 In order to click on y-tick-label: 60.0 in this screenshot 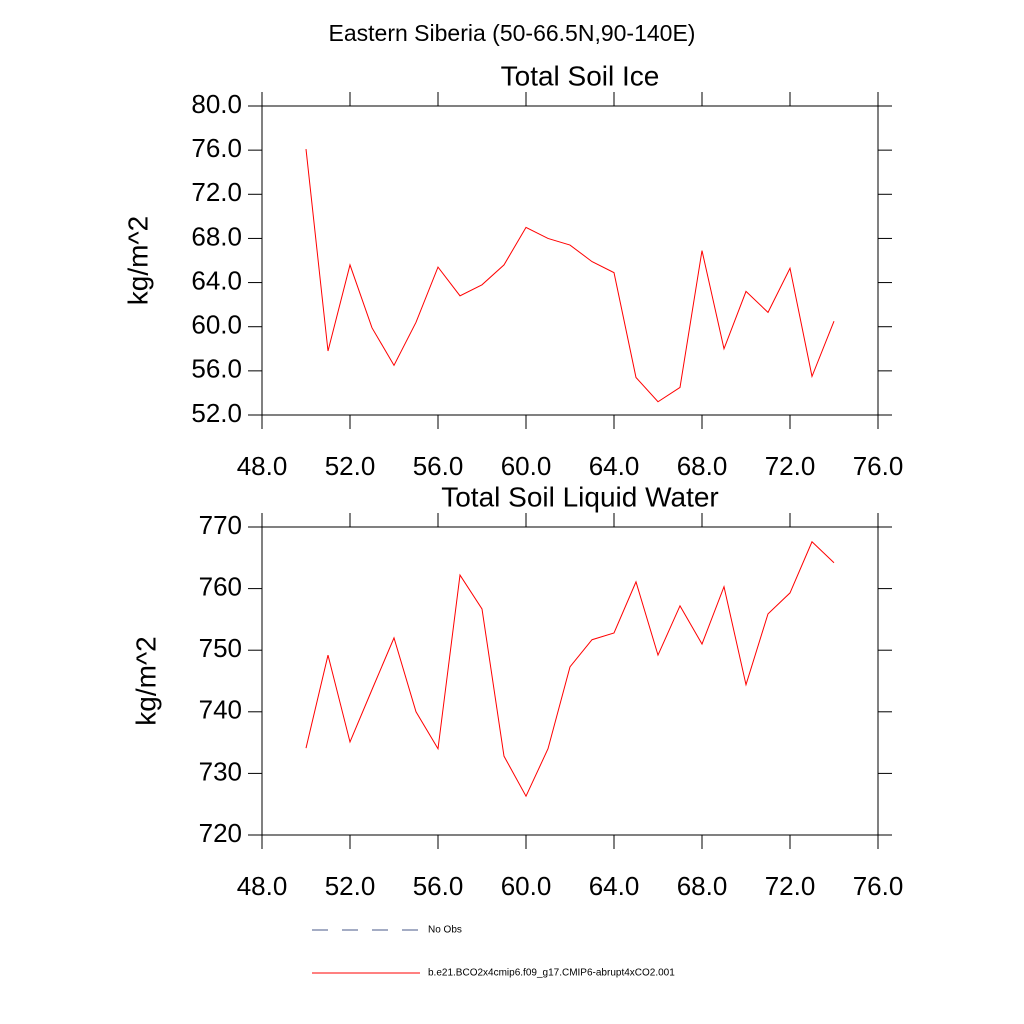, I will do `click(216, 325)`.